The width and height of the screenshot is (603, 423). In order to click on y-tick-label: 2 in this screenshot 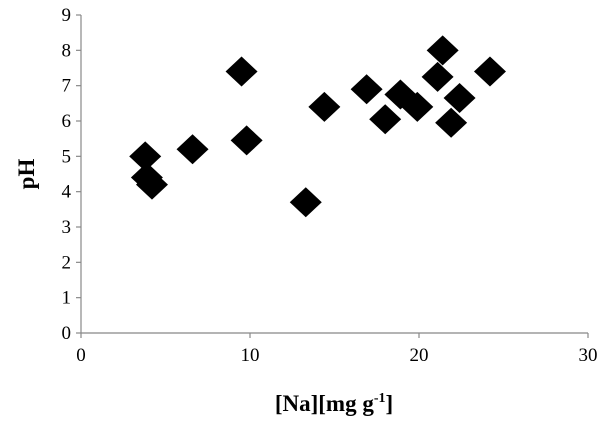, I will do `click(67, 262)`.